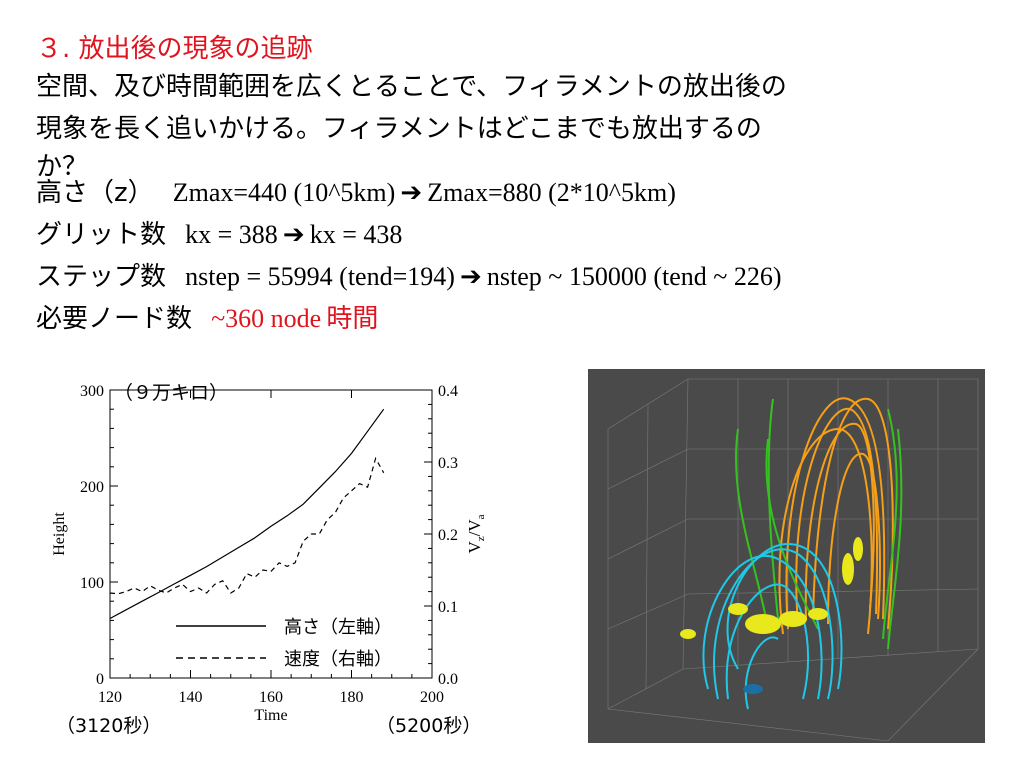 The width and height of the screenshot is (1024, 768). What do you see at coordinates (100, 679) in the screenshot?
I see `y-tick-label: 0` at bounding box center [100, 679].